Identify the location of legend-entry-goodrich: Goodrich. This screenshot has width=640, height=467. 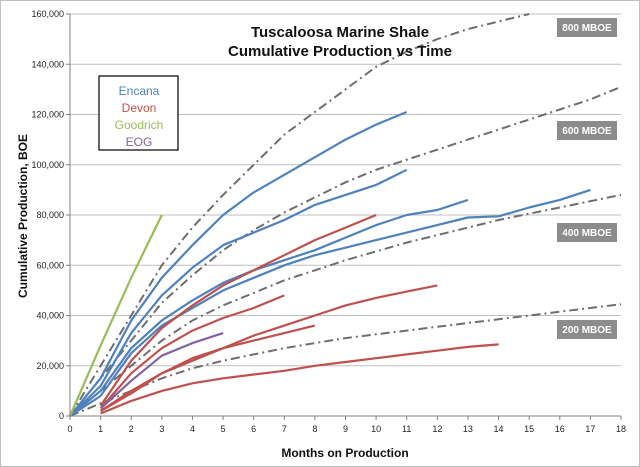
(139, 125).